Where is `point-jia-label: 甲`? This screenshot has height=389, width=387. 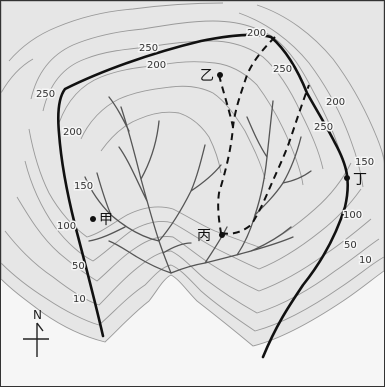
point-jia-label: 甲 is located at coordinates (106, 220).